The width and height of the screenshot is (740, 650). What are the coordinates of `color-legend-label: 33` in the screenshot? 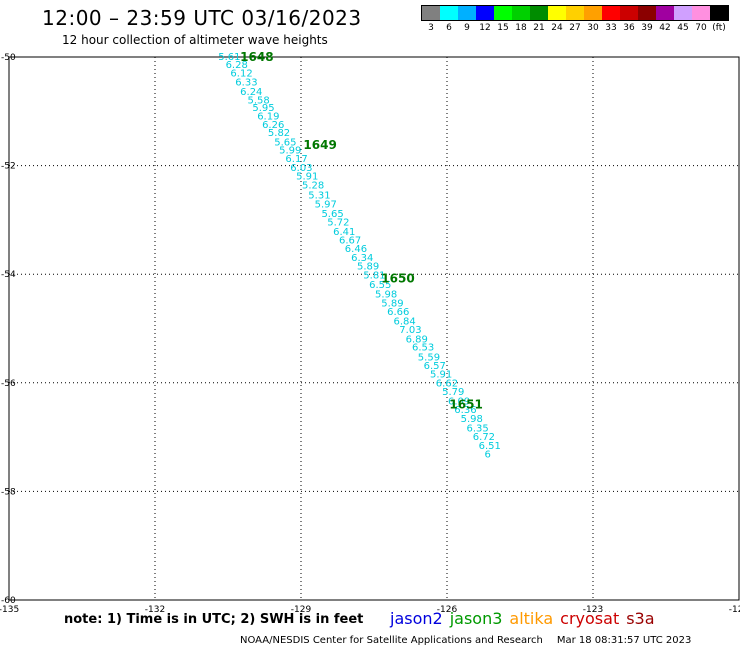 It's located at (611, 28).